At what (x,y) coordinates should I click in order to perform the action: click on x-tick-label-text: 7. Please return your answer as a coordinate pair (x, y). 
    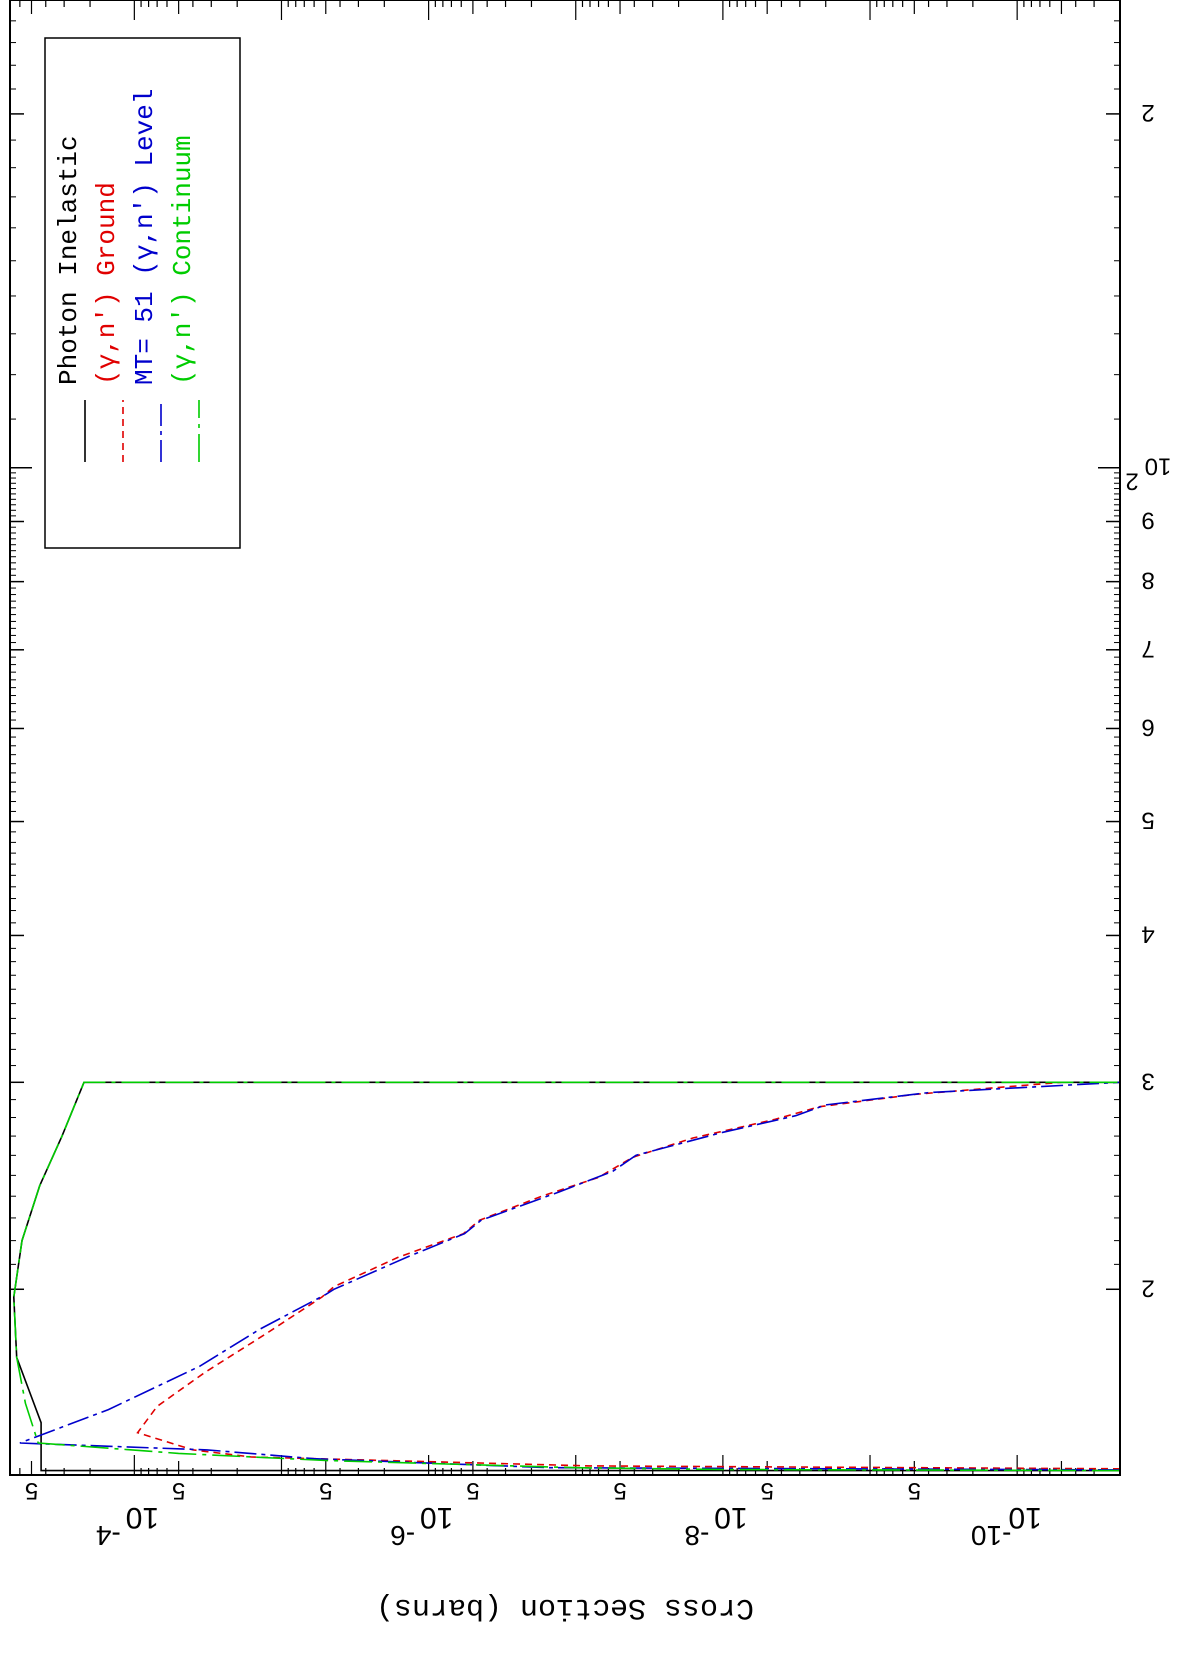
    Looking at the image, I should click on (1147, 648).